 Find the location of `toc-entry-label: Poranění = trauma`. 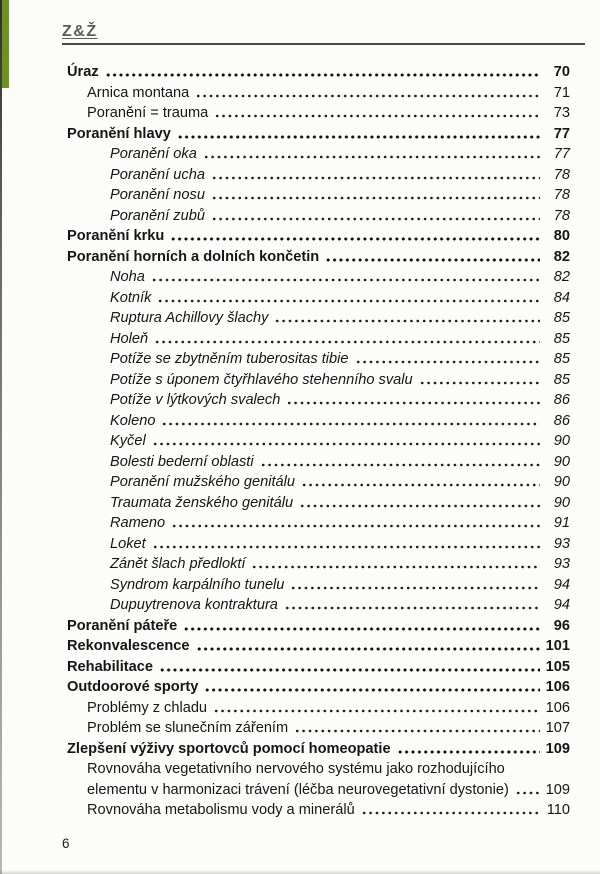

toc-entry-label: Poranění = trauma is located at coordinates (148, 113).